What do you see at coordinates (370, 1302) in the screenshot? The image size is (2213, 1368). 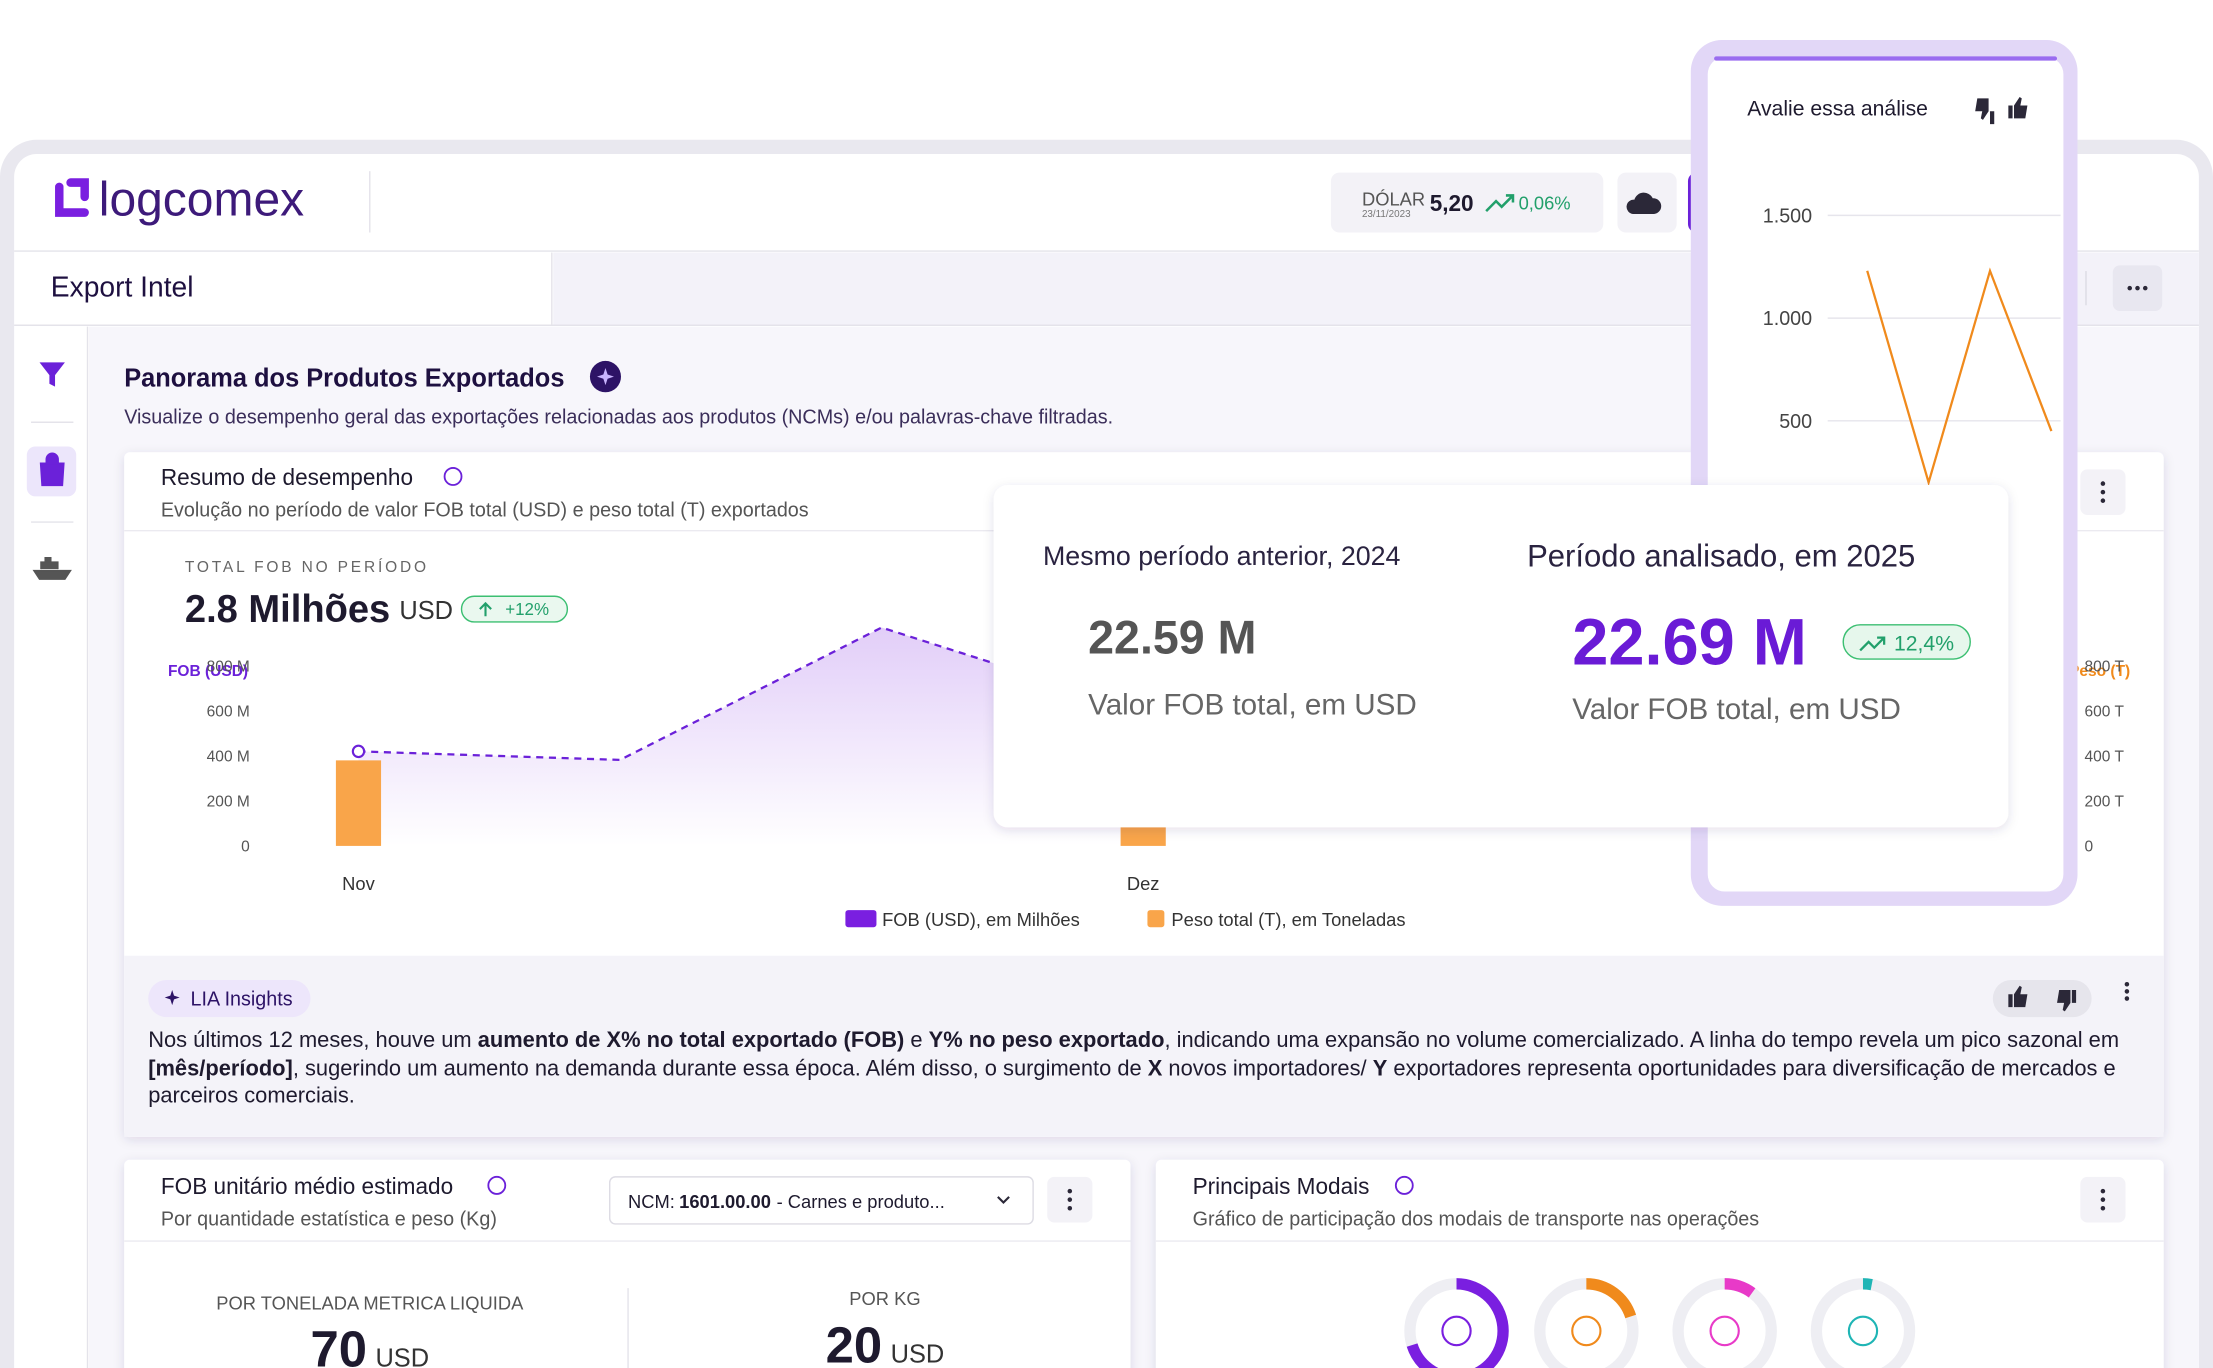 I see `column-label: POR TONELADA METRICA LIQUIDA` at bounding box center [370, 1302].